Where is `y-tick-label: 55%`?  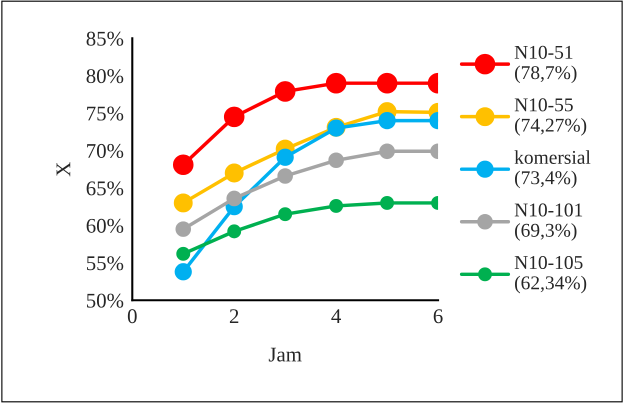 y-tick-label: 55% is located at coordinates (105, 263).